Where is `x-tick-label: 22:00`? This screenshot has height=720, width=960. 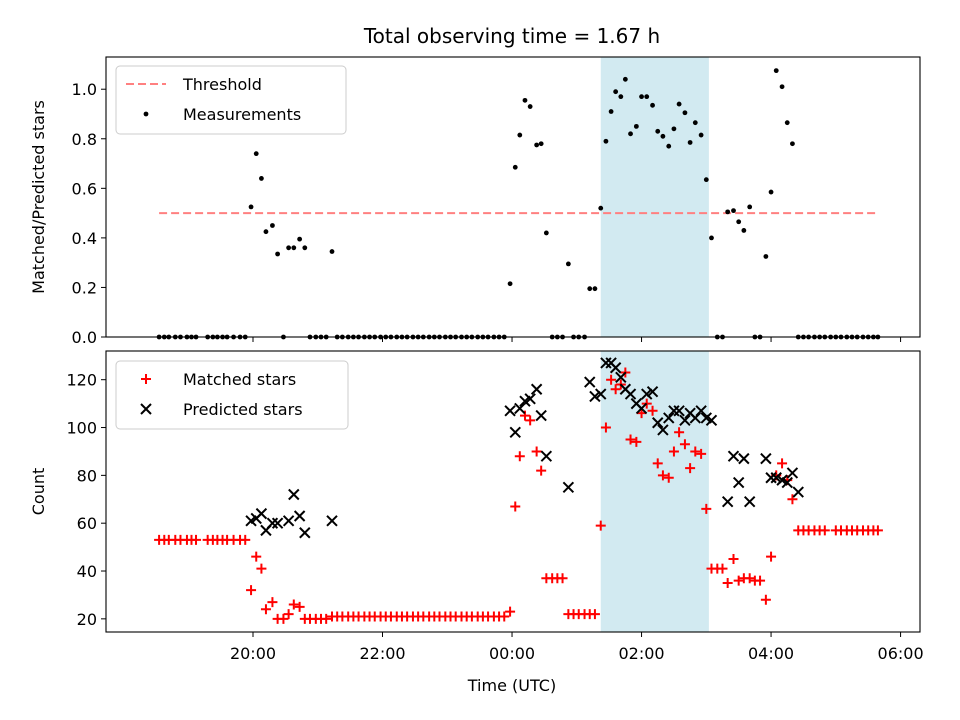 x-tick-label: 22:00 is located at coordinates (382, 653).